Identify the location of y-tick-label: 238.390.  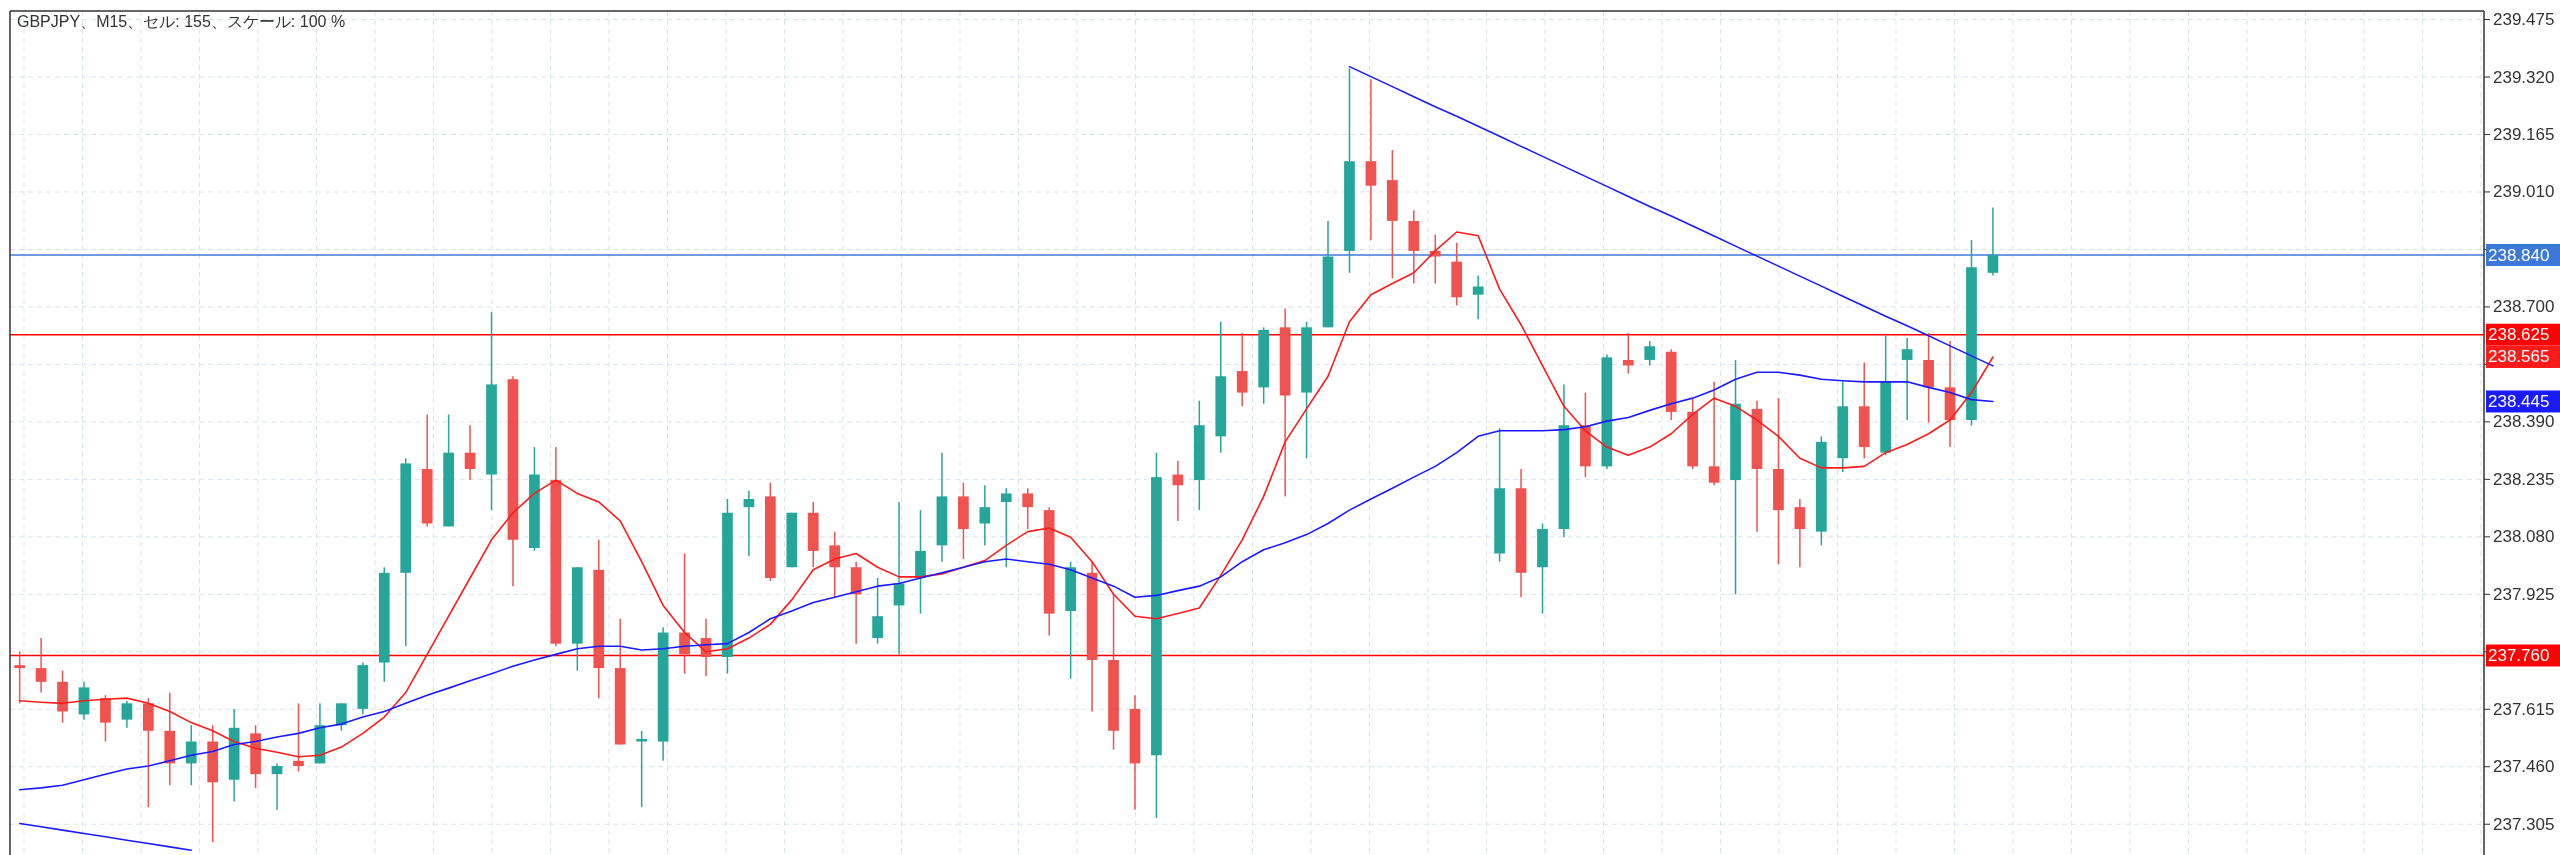
(2524, 422).